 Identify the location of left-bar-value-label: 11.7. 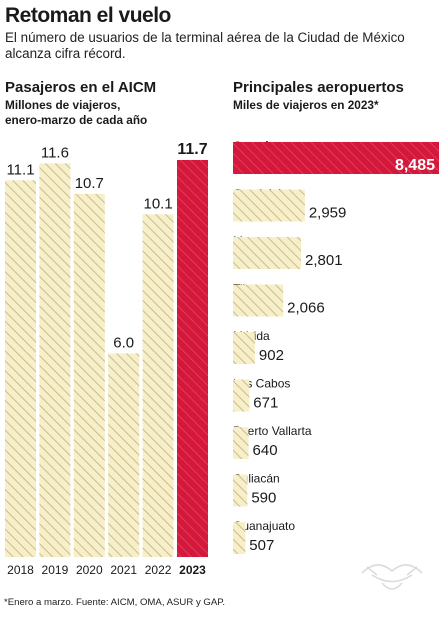
(192, 149).